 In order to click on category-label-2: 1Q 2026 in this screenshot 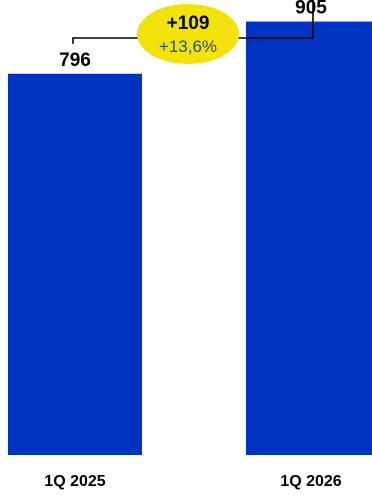, I will do `click(310, 481)`.